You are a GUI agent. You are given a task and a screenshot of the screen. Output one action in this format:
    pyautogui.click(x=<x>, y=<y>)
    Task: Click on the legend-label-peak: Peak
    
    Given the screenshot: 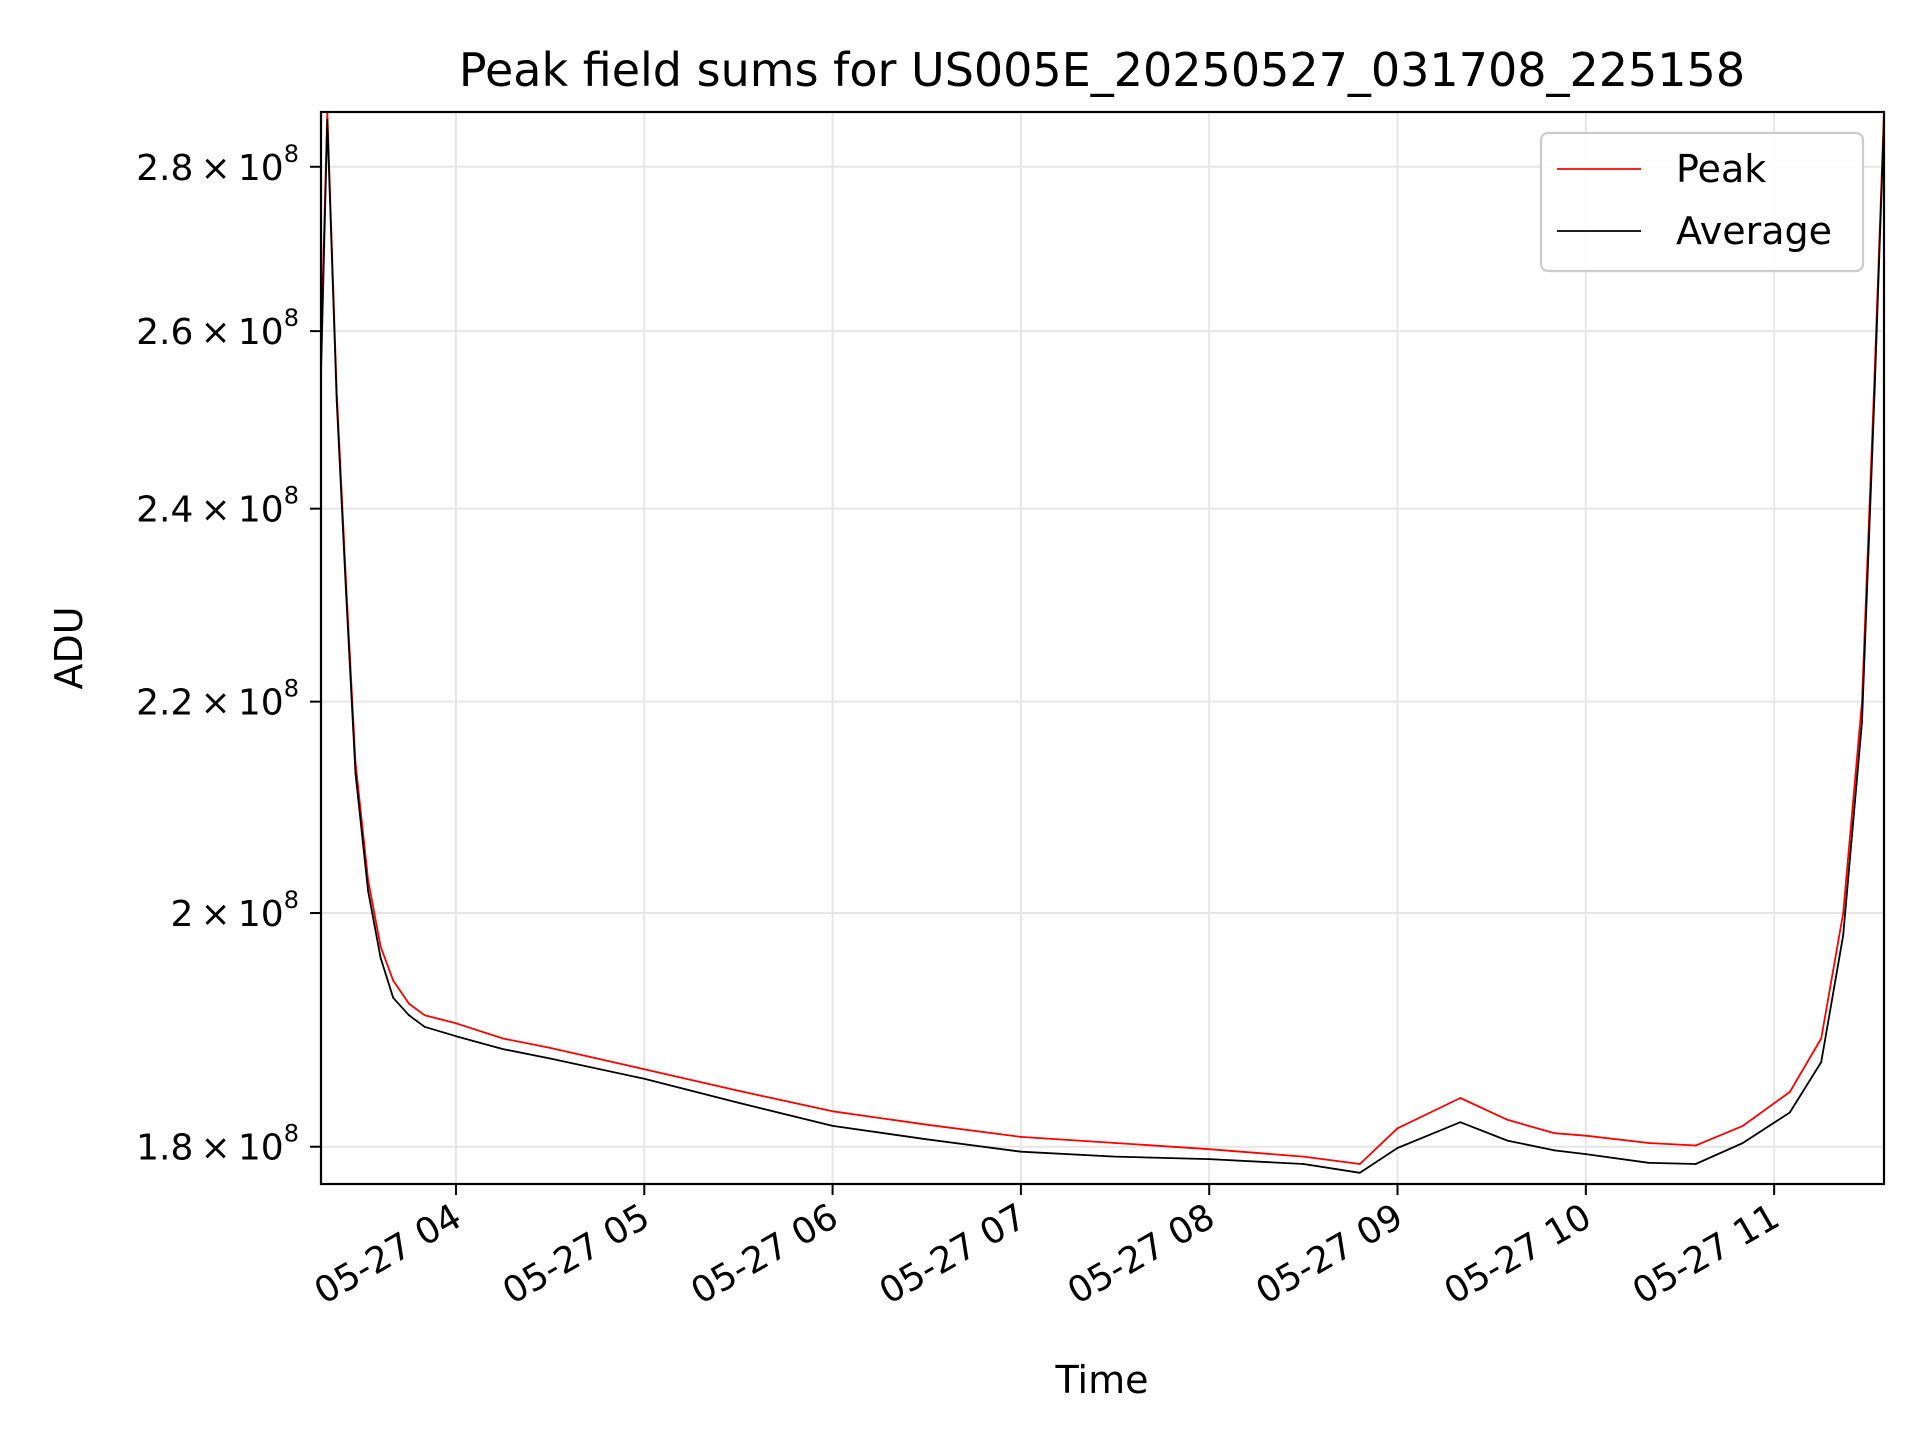 What is the action you would take?
    pyautogui.click(x=1721, y=169)
    